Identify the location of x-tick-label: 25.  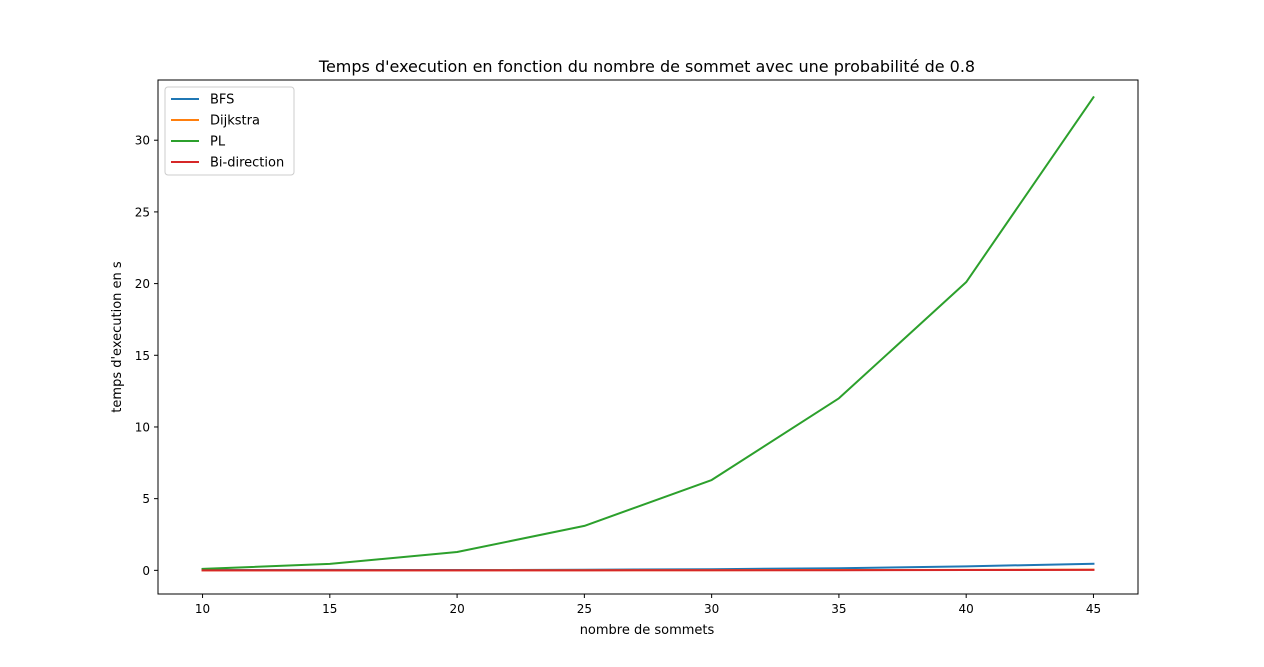
(584, 609).